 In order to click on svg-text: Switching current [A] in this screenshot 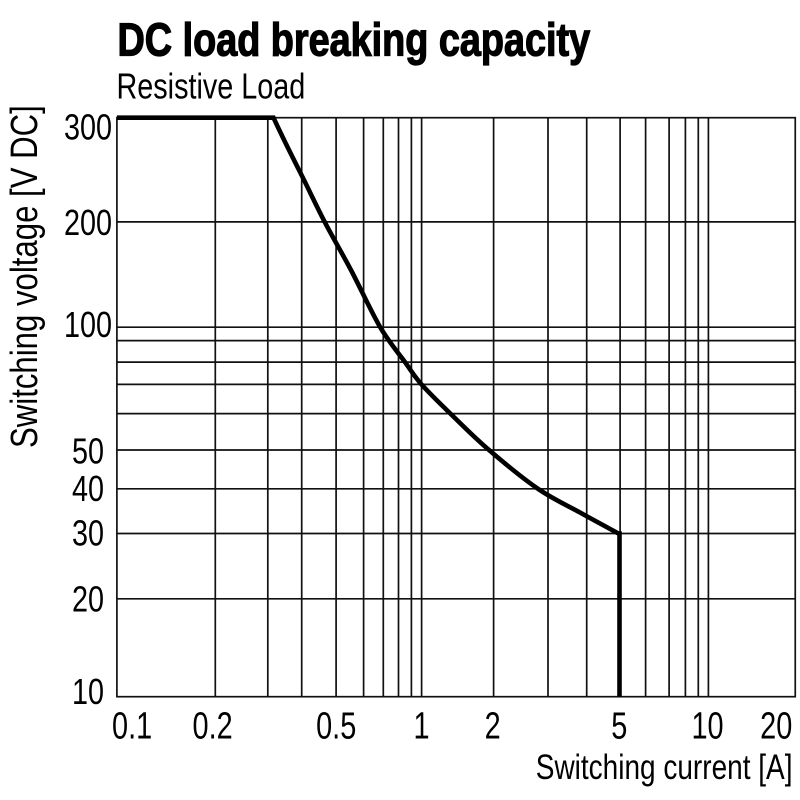, I will do `click(664, 767)`.